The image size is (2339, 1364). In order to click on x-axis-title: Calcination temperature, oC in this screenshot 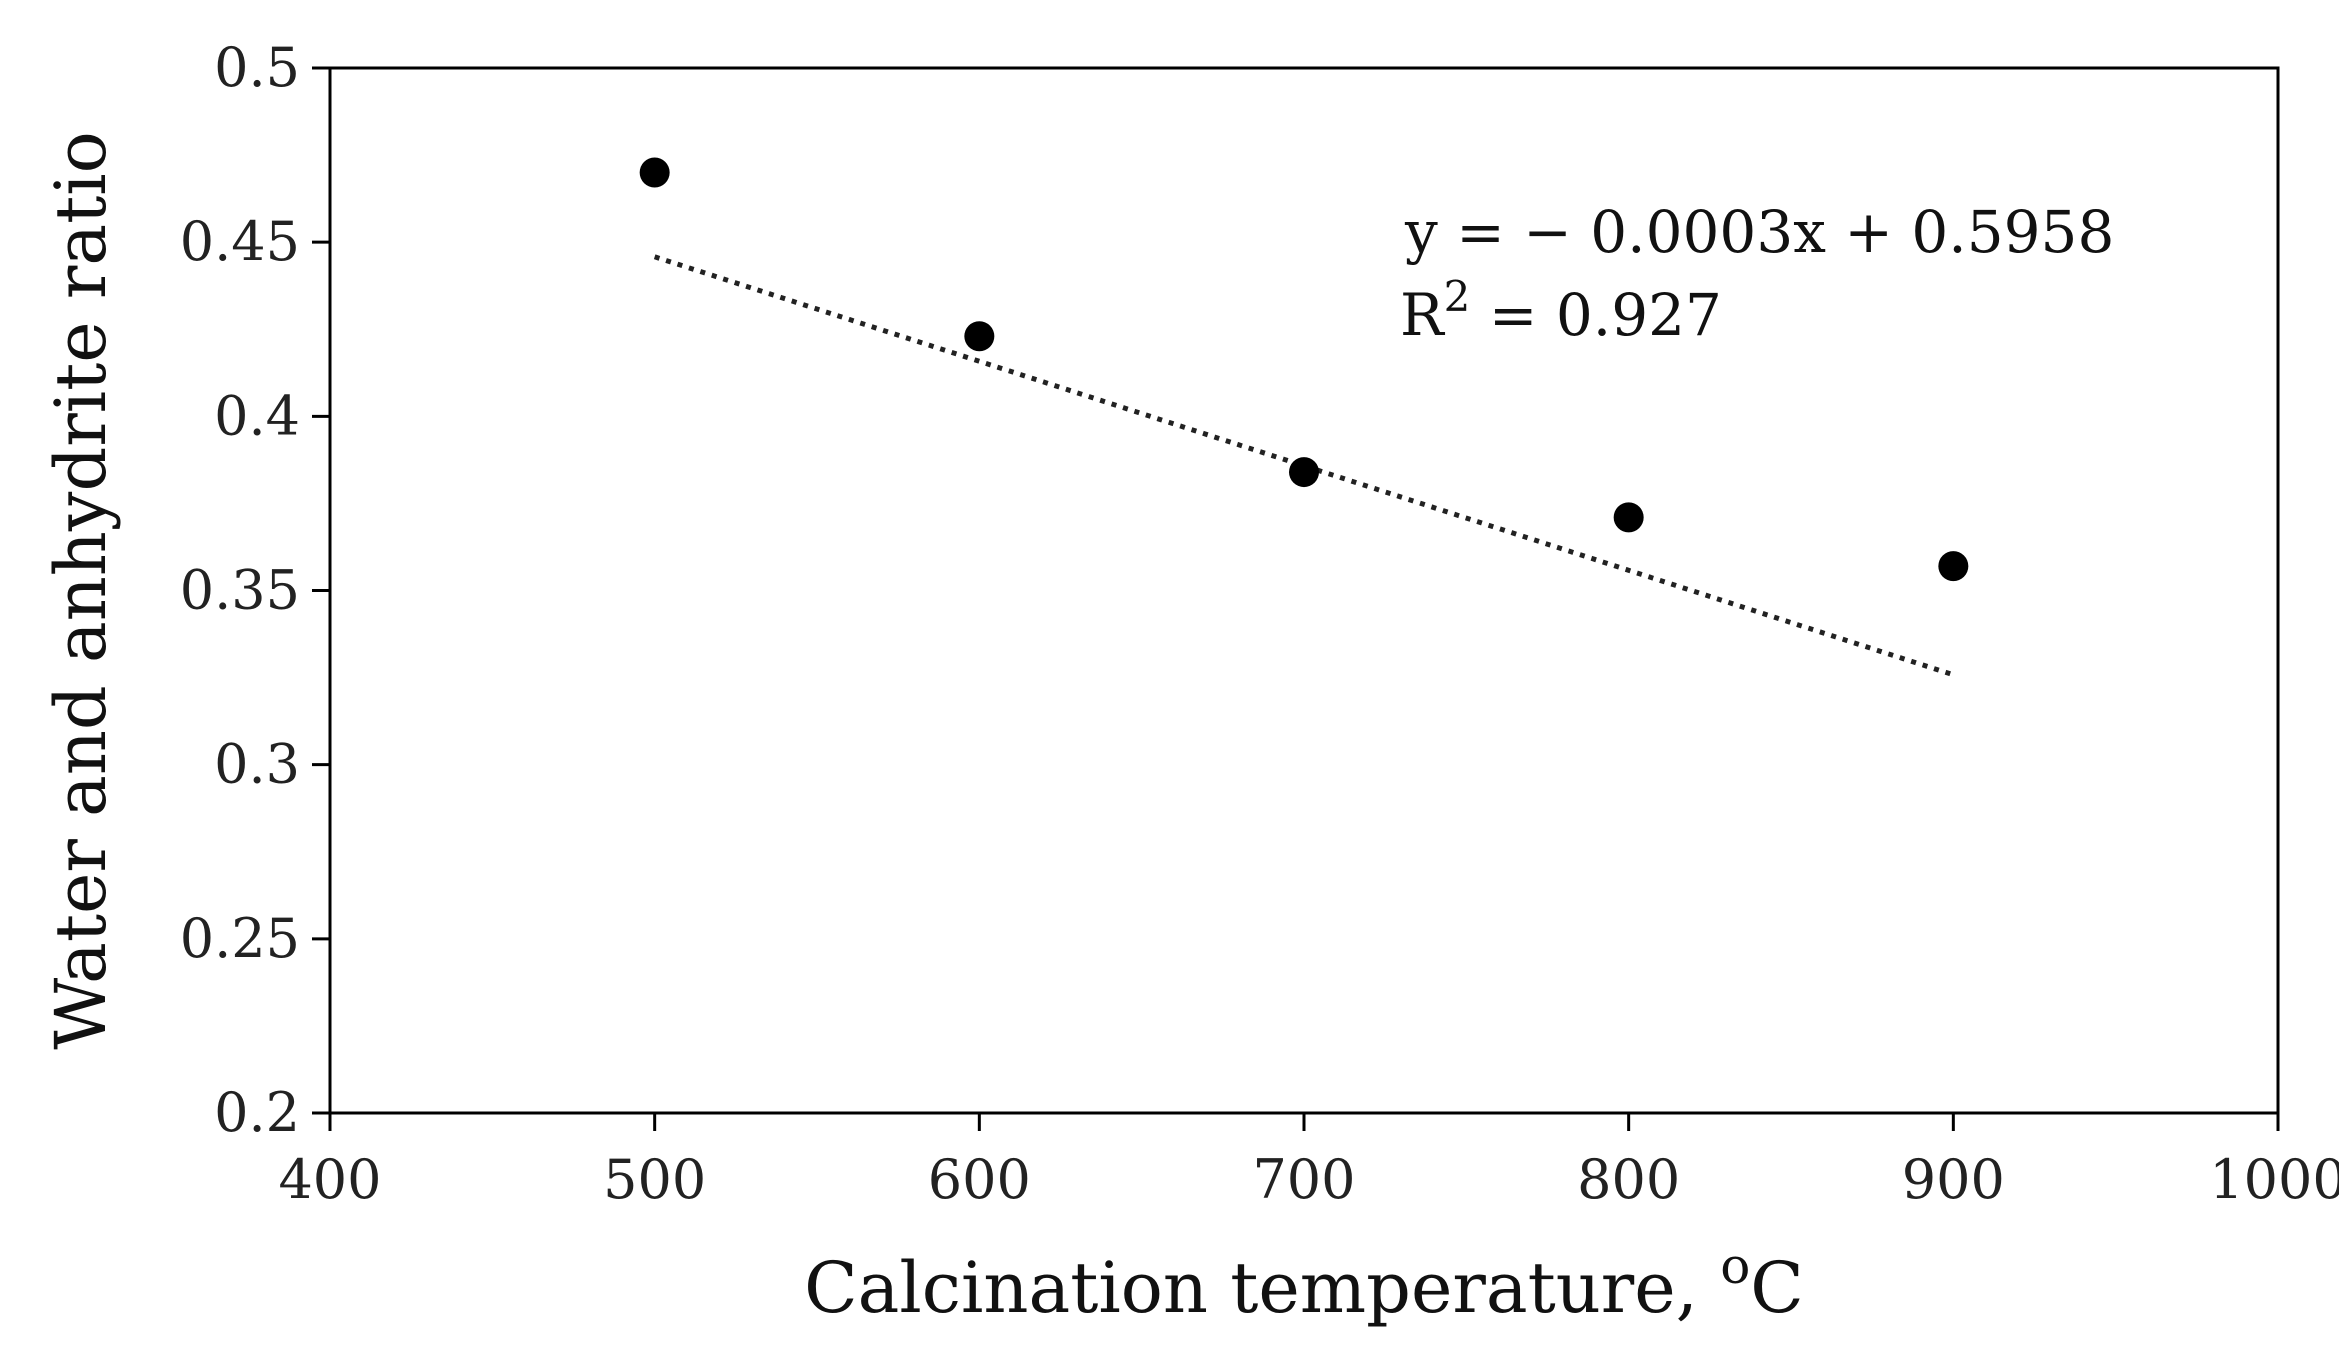, I will do `click(1304, 1283)`.